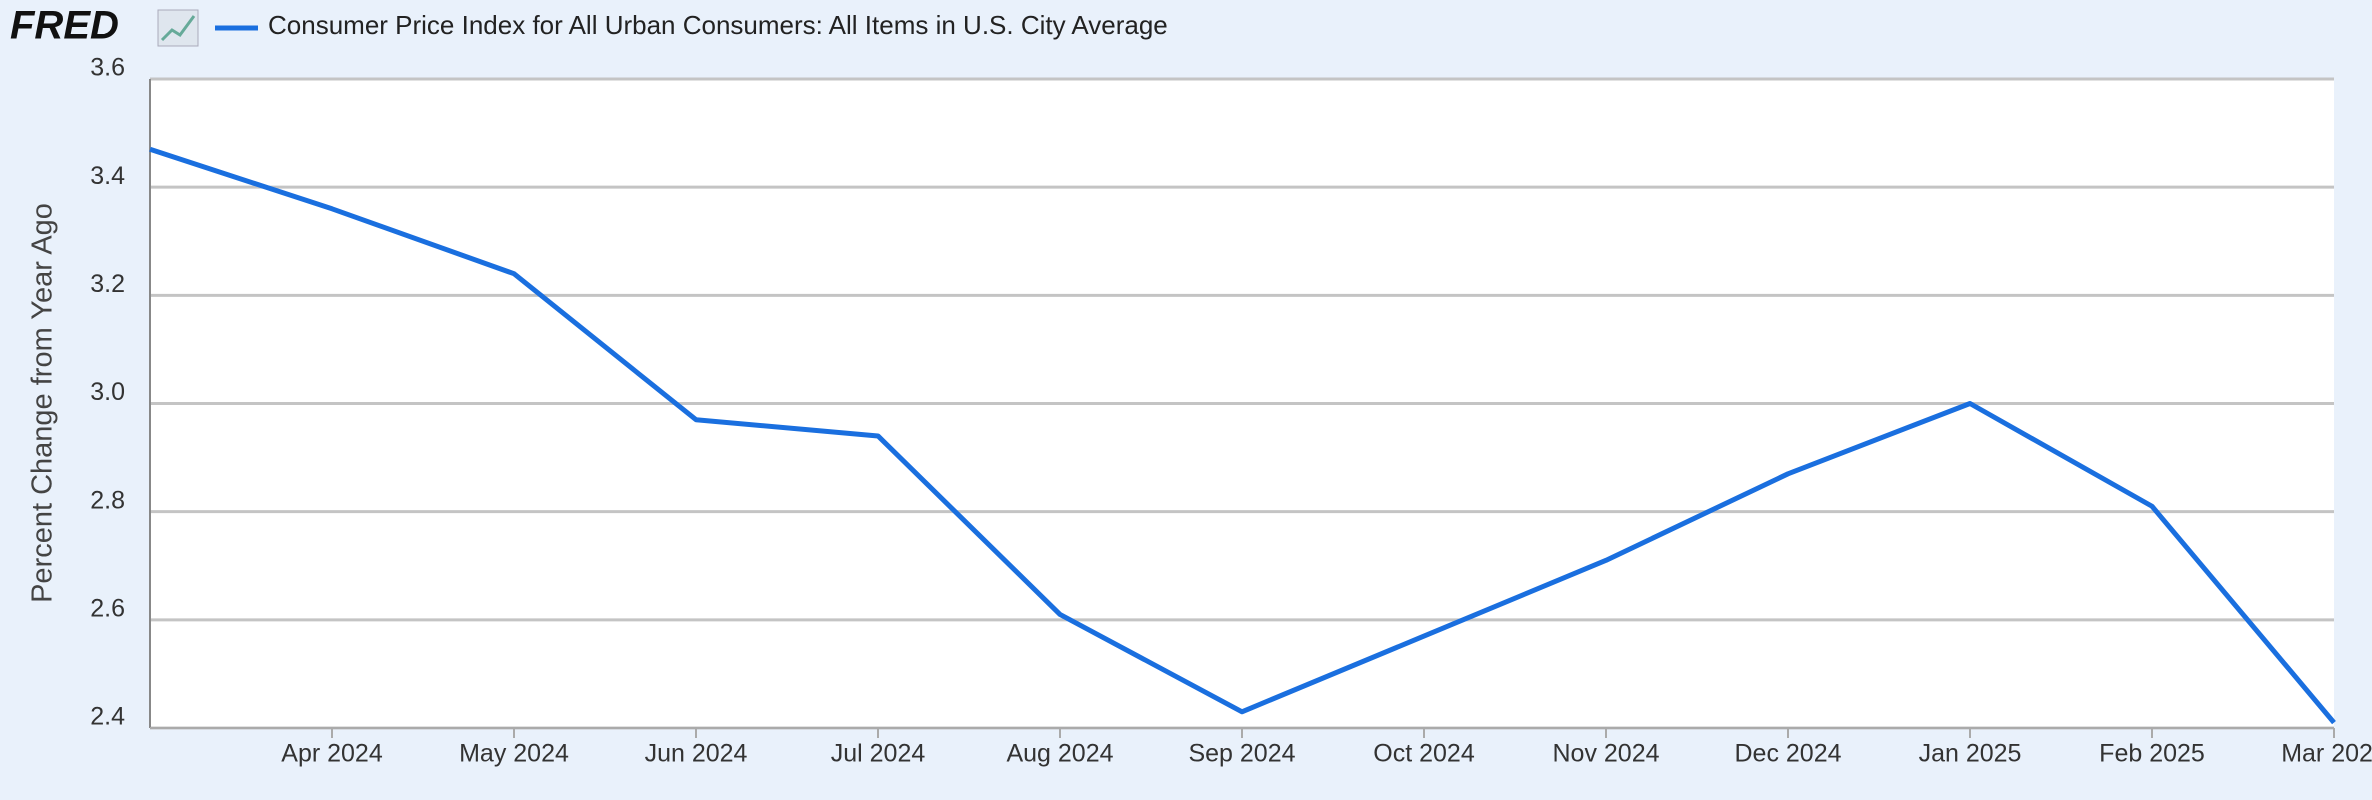 The image size is (2372, 800). What do you see at coordinates (696, 754) in the screenshot?
I see `x-tick-label: Jun 2024` at bounding box center [696, 754].